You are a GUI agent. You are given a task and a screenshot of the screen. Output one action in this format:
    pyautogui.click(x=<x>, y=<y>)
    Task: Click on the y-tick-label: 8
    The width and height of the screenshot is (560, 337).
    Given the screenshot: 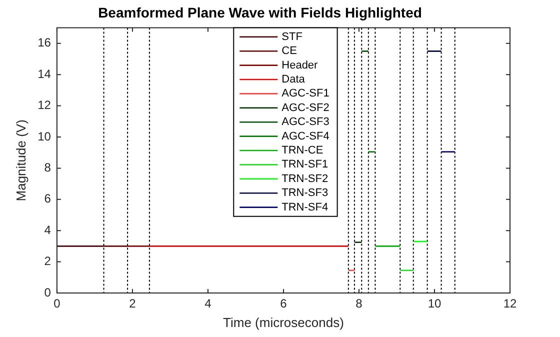 What is the action you would take?
    pyautogui.click(x=48, y=167)
    